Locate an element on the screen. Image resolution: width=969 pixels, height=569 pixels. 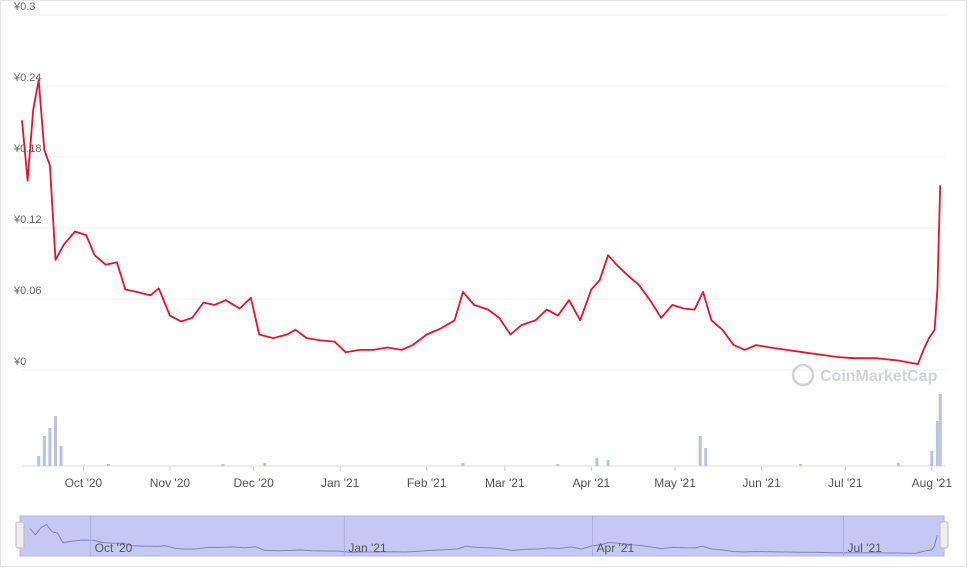
y-tick-label: ¥0.06 is located at coordinates (27, 291).